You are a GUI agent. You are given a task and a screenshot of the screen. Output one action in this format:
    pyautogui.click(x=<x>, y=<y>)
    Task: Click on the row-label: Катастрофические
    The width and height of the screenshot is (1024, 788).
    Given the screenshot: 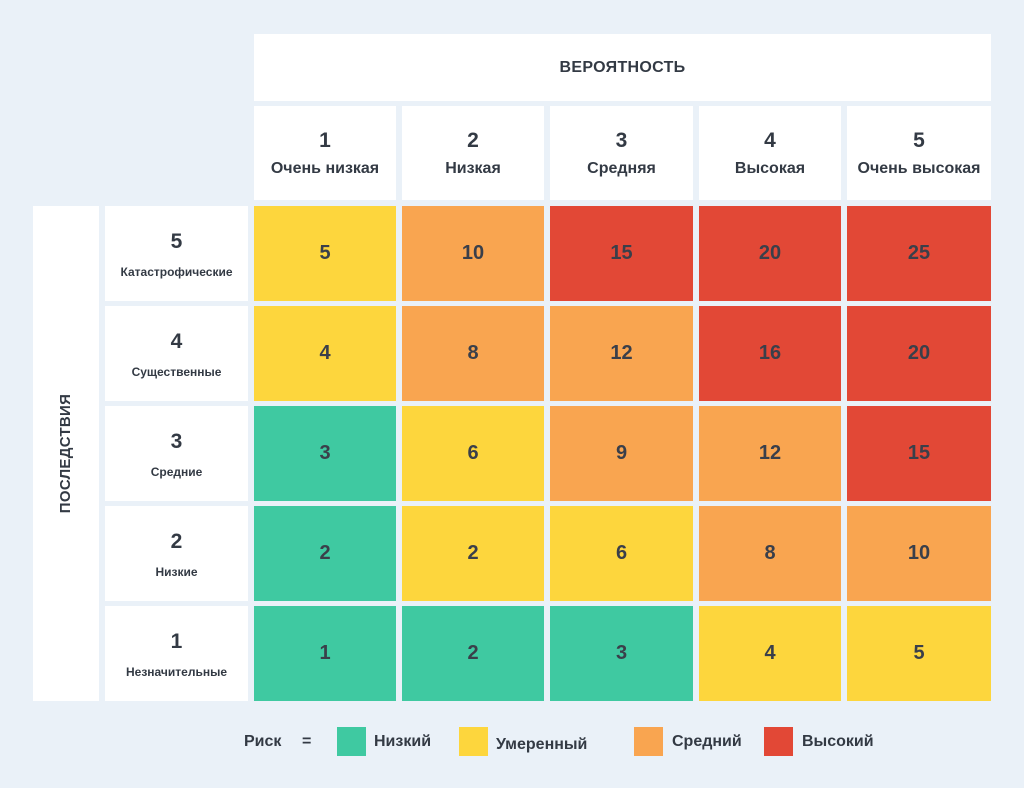 What is the action you would take?
    pyautogui.click(x=176, y=271)
    